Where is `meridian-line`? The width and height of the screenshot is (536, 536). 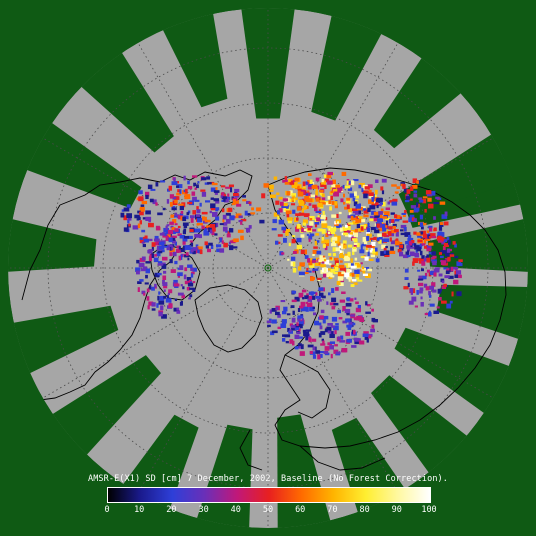
meridian-line is located at coordinates (203, 155).